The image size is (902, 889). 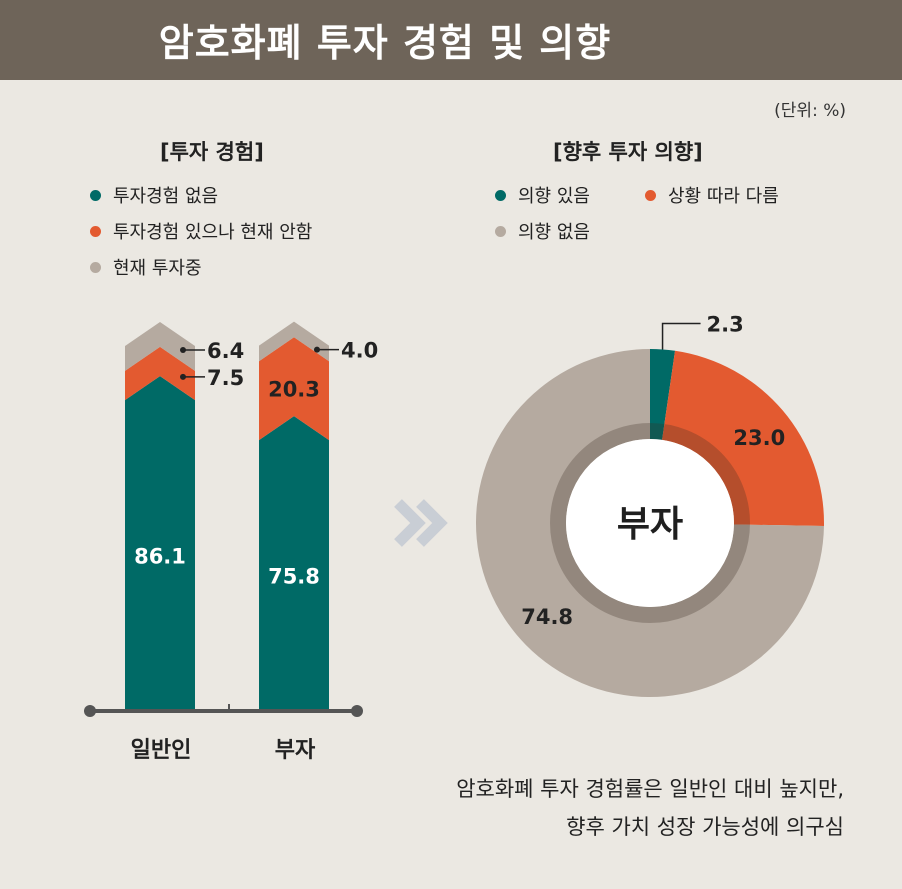 What do you see at coordinates (160, 373) in the screenshot?
I see `bar-segment-past-experience-general` at bounding box center [160, 373].